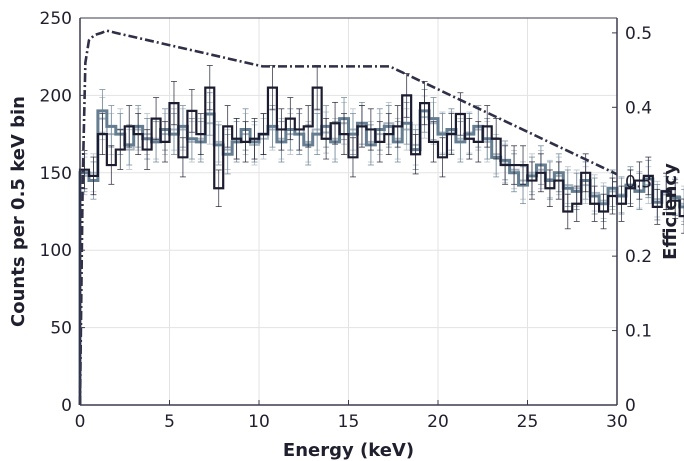 The width and height of the screenshot is (684, 461). What do you see at coordinates (638, 257) in the screenshot?
I see `y2-tick-label: 0.2` at bounding box center [638, 257].